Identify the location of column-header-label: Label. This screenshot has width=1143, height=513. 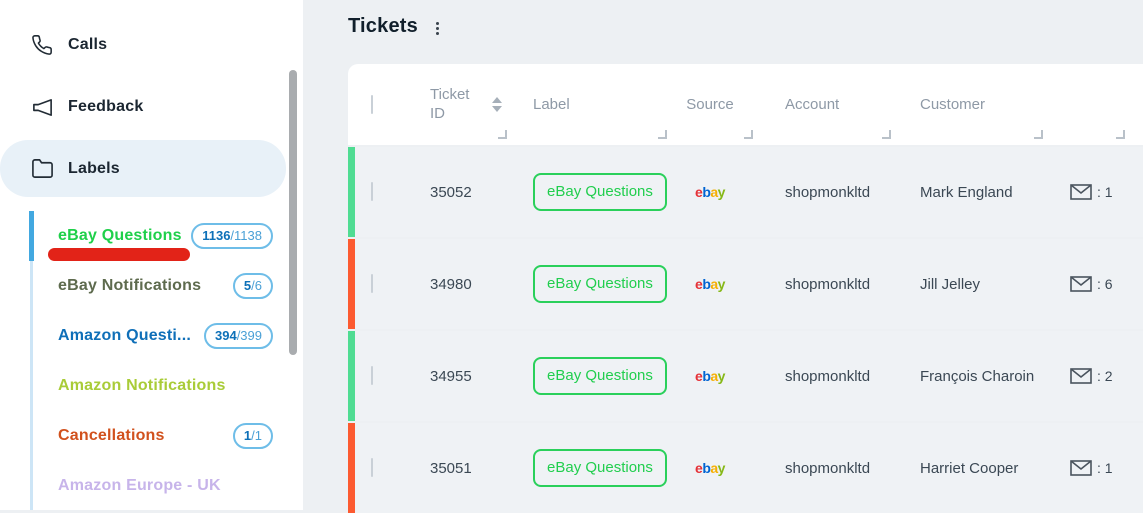
(551, 104).